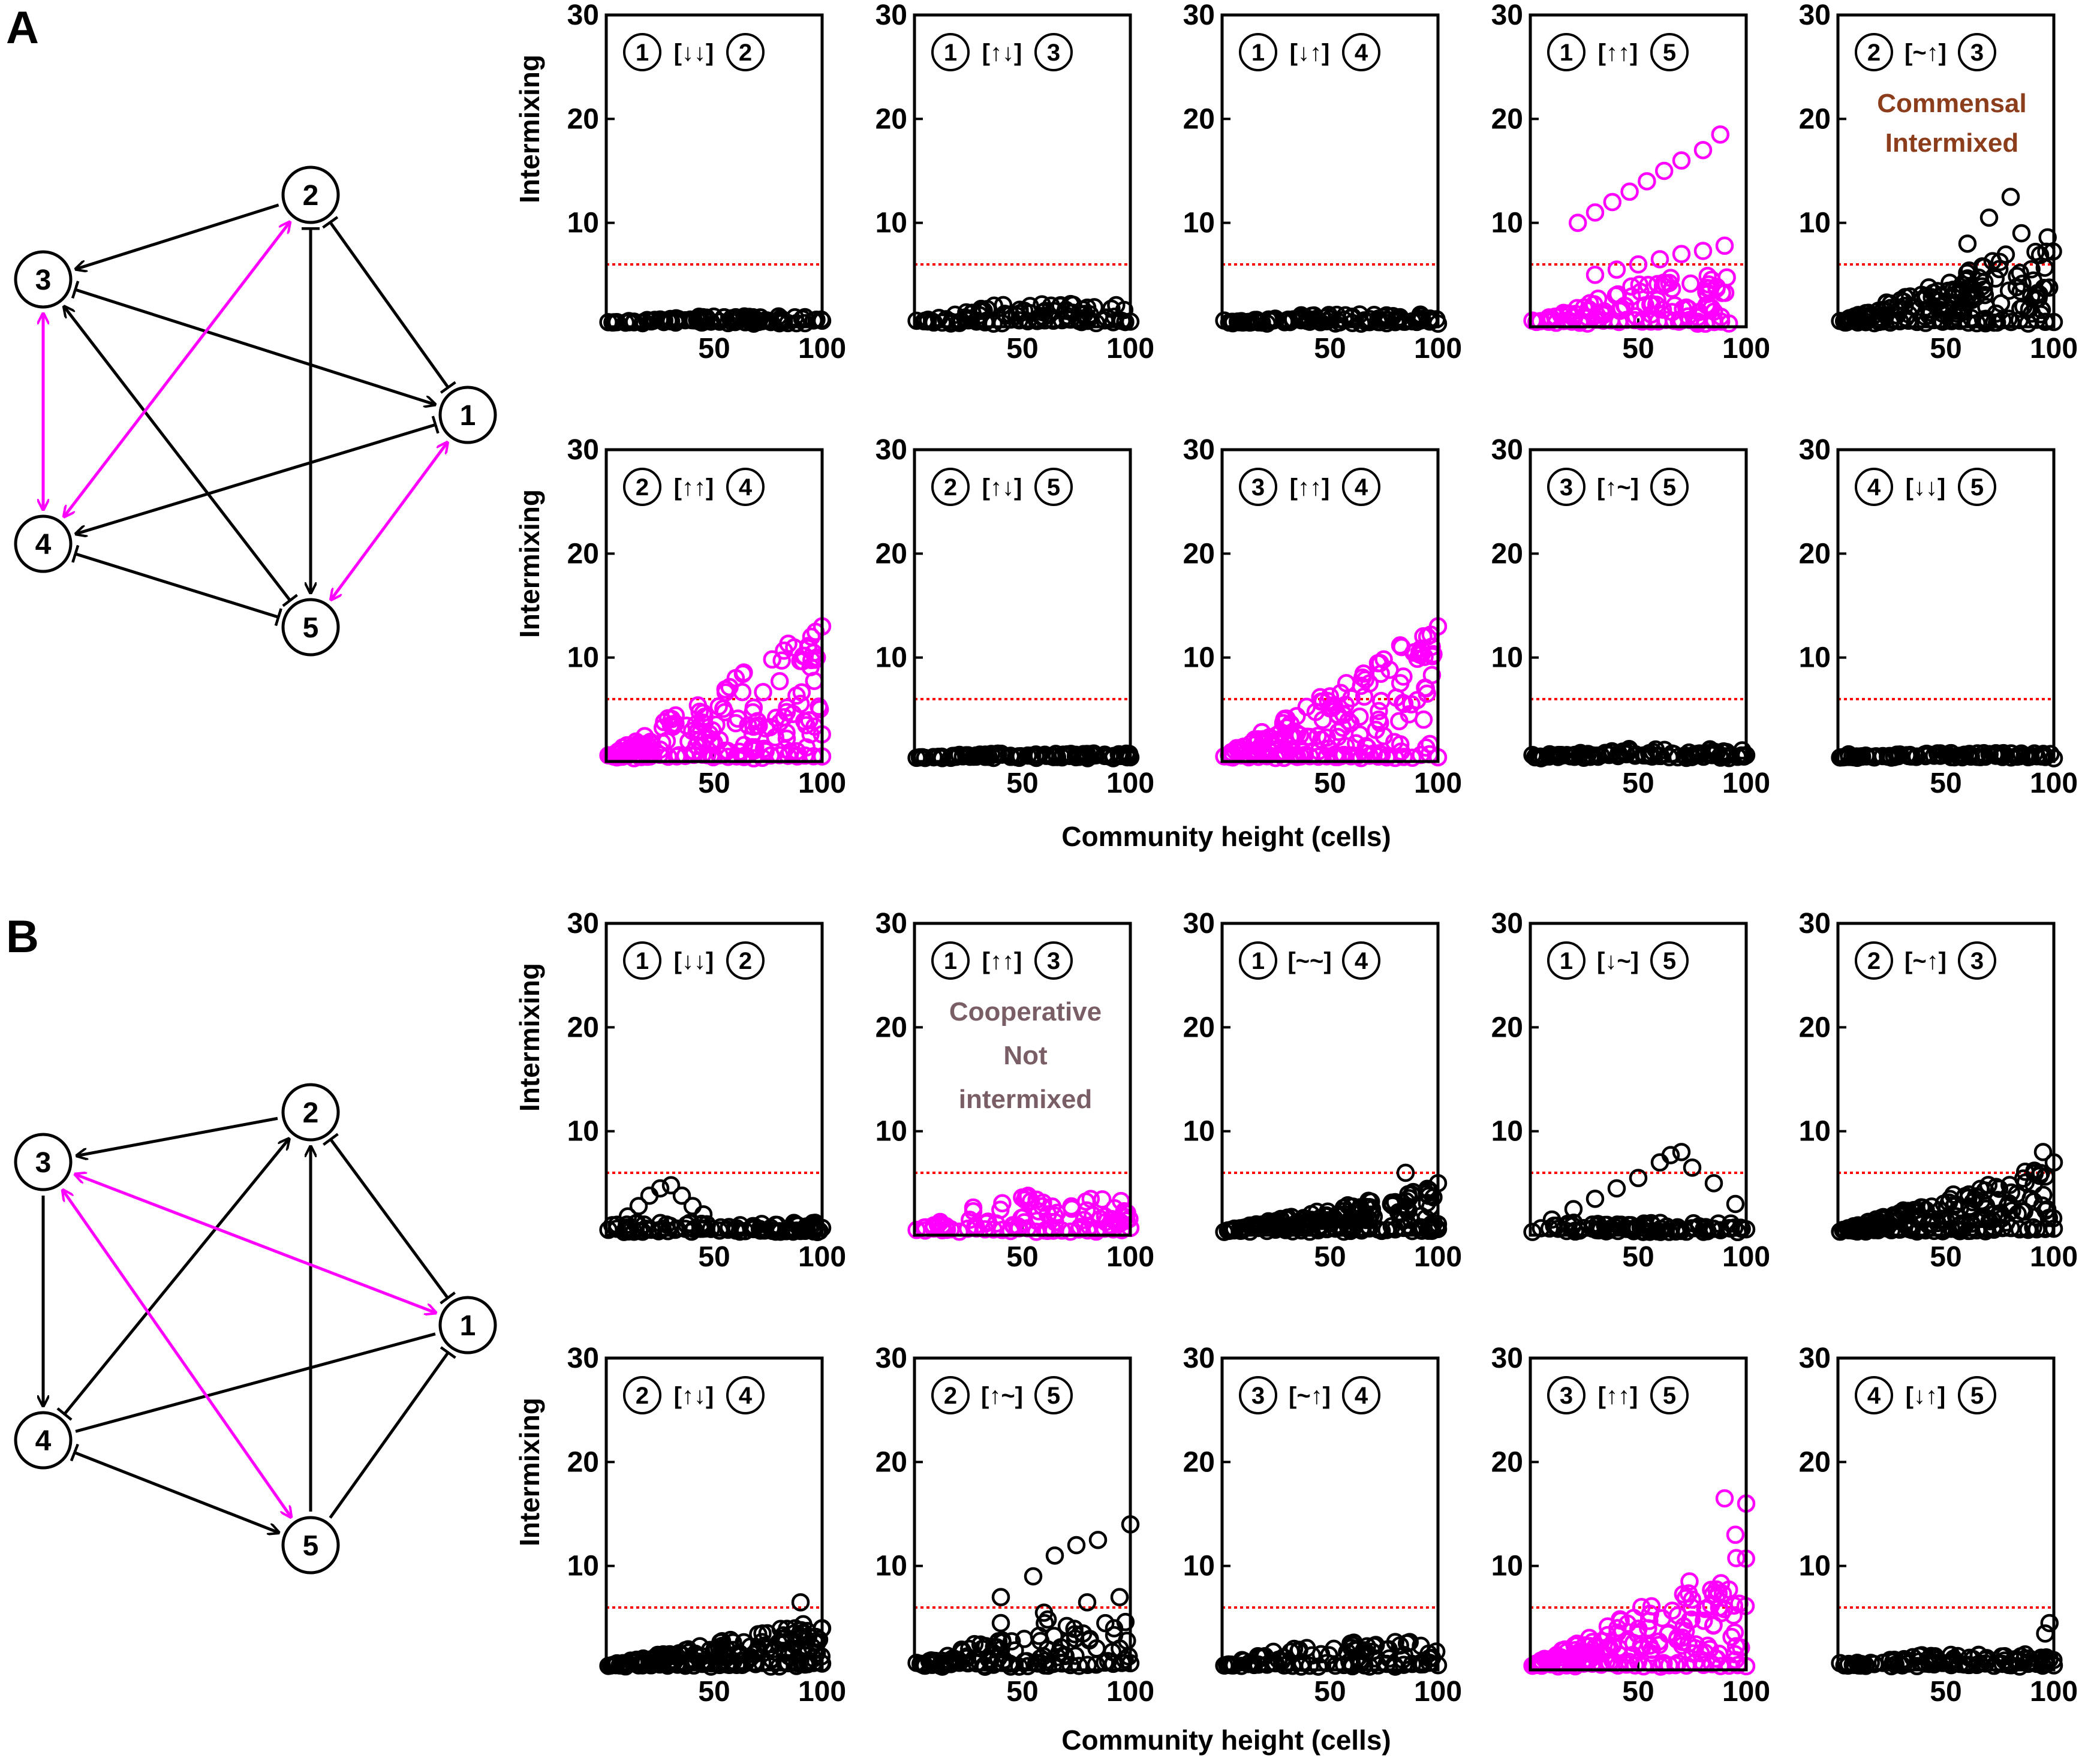 Image resolution: width=2091 pixels, height=1764 pixels. What do you see at coordinates (1977, 961) in the screenshot?
I see `pair-node-right-label: 3` at bounding box center [1977, 961].